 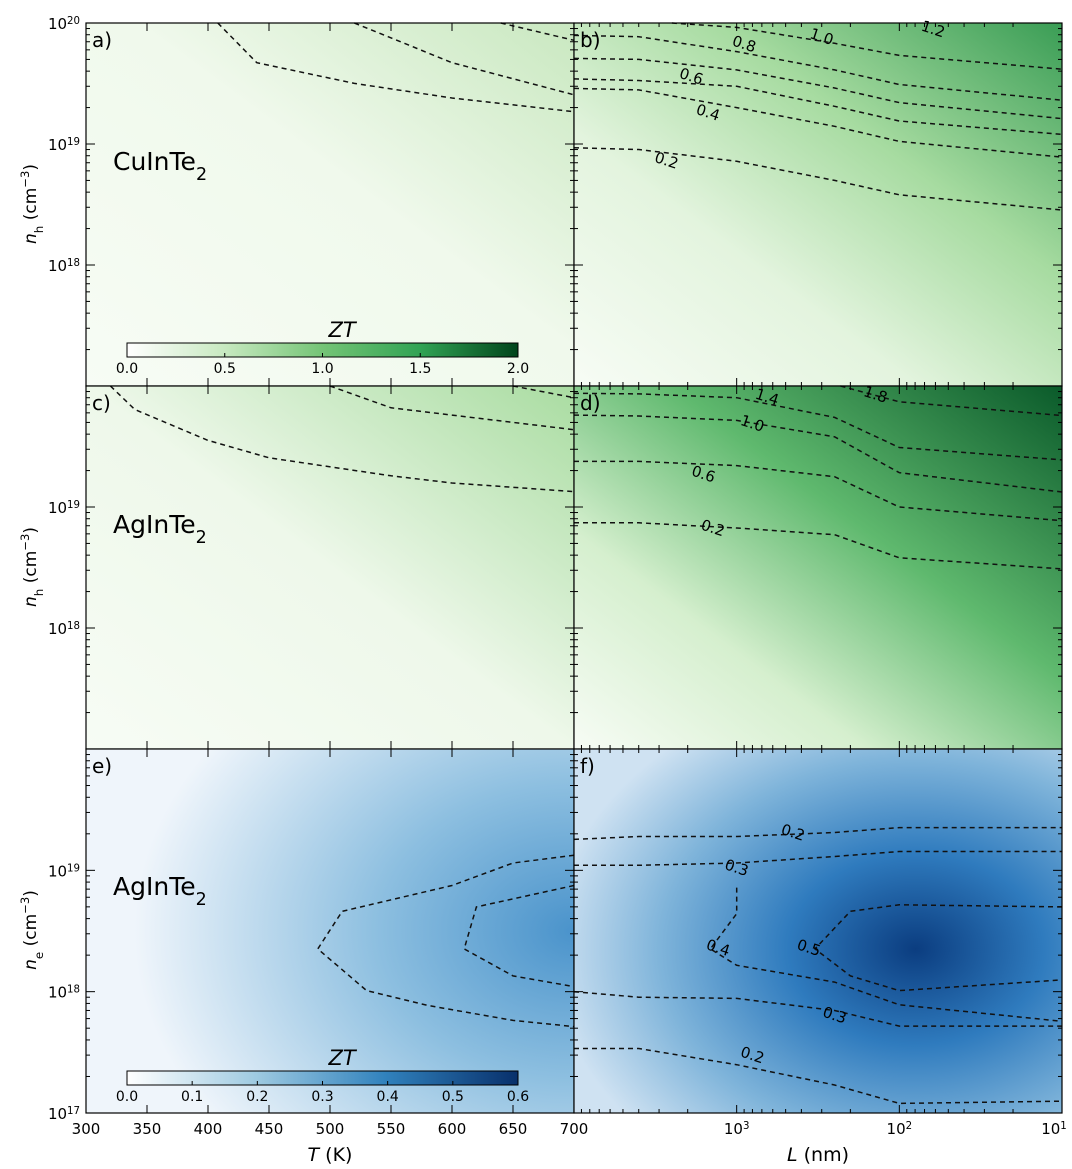 I want to click on panel-label: c), so click(x=101, y=403).